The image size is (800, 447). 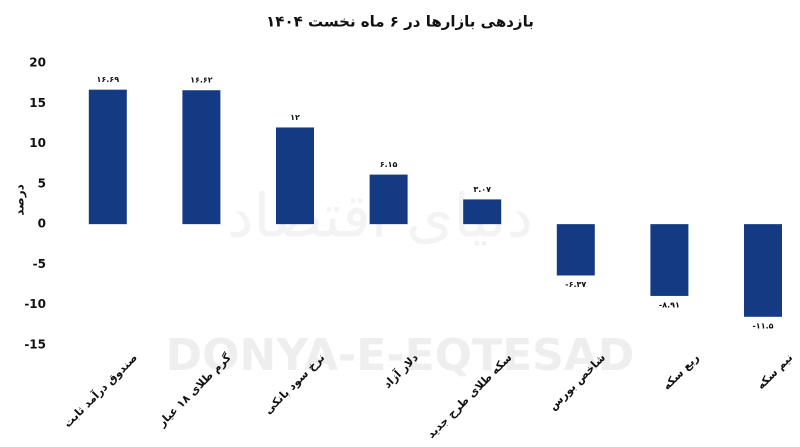 I want to click on x-tick-label: ربع سکه, so click(x=681, y=372).